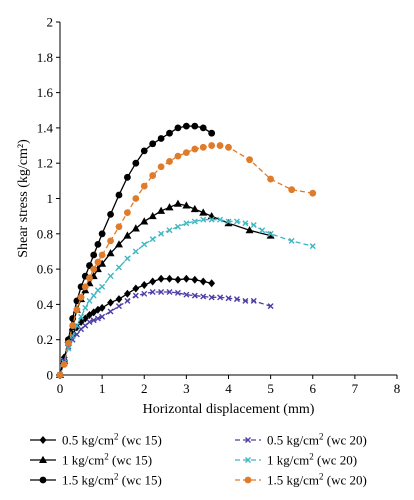 The height and width of the screenshot is (500, 414). I want to click on y-tick-label: 1.4, so click(45, 127).